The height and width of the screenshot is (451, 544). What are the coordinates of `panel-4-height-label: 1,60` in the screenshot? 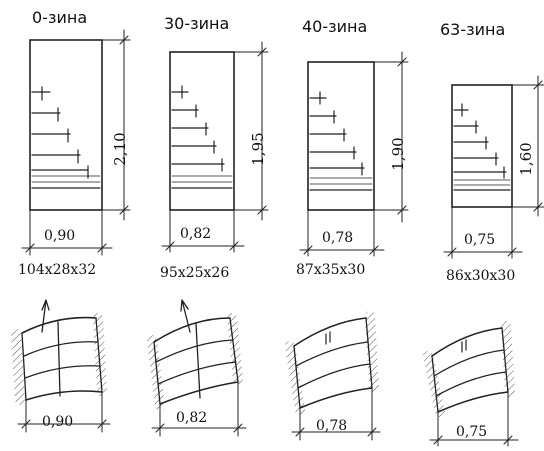 It's located at (526, 159).